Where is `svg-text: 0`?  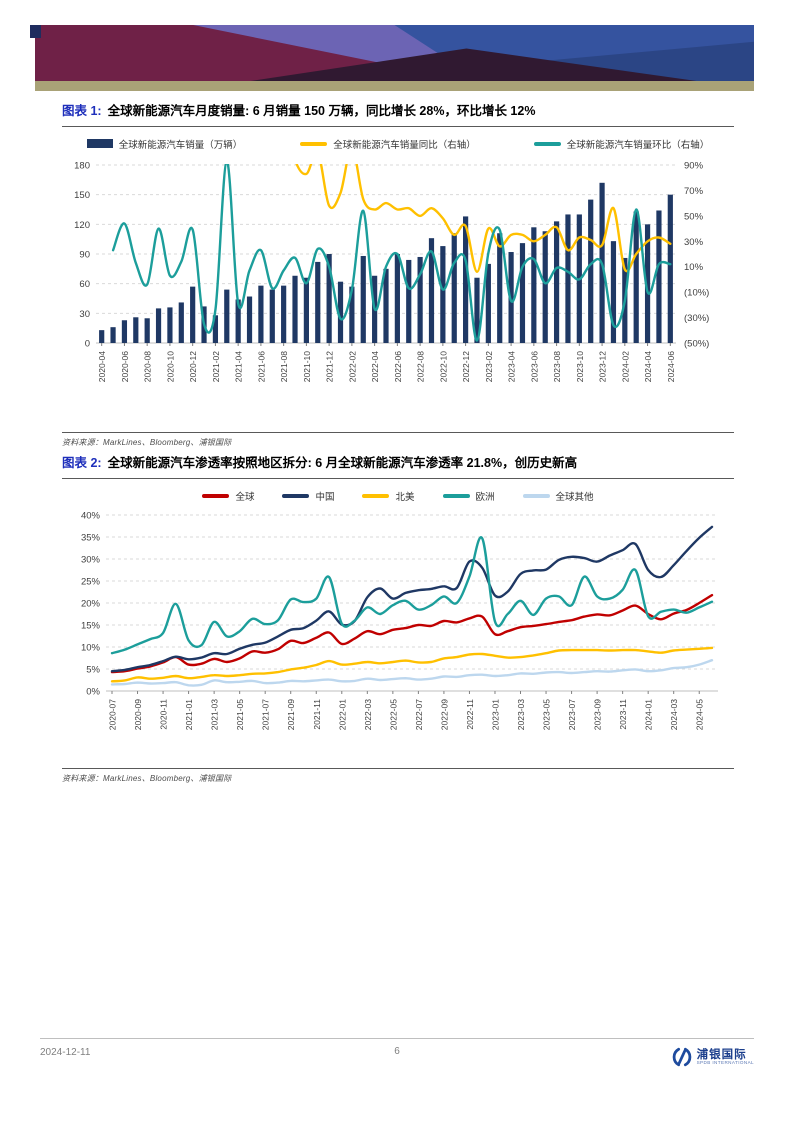
svg-text: 0 is located at coordinates (87, 343).